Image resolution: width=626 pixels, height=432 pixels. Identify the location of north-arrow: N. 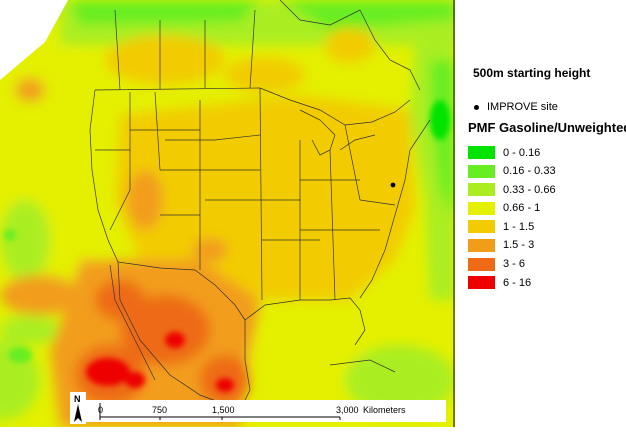
(78, 408).